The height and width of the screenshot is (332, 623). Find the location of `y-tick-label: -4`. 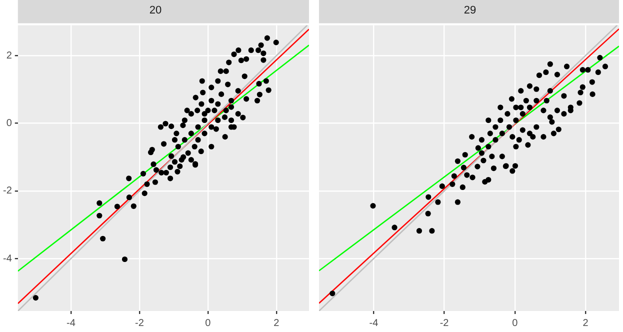

y-tick-label: -4 is located at coordinates (7, 258).